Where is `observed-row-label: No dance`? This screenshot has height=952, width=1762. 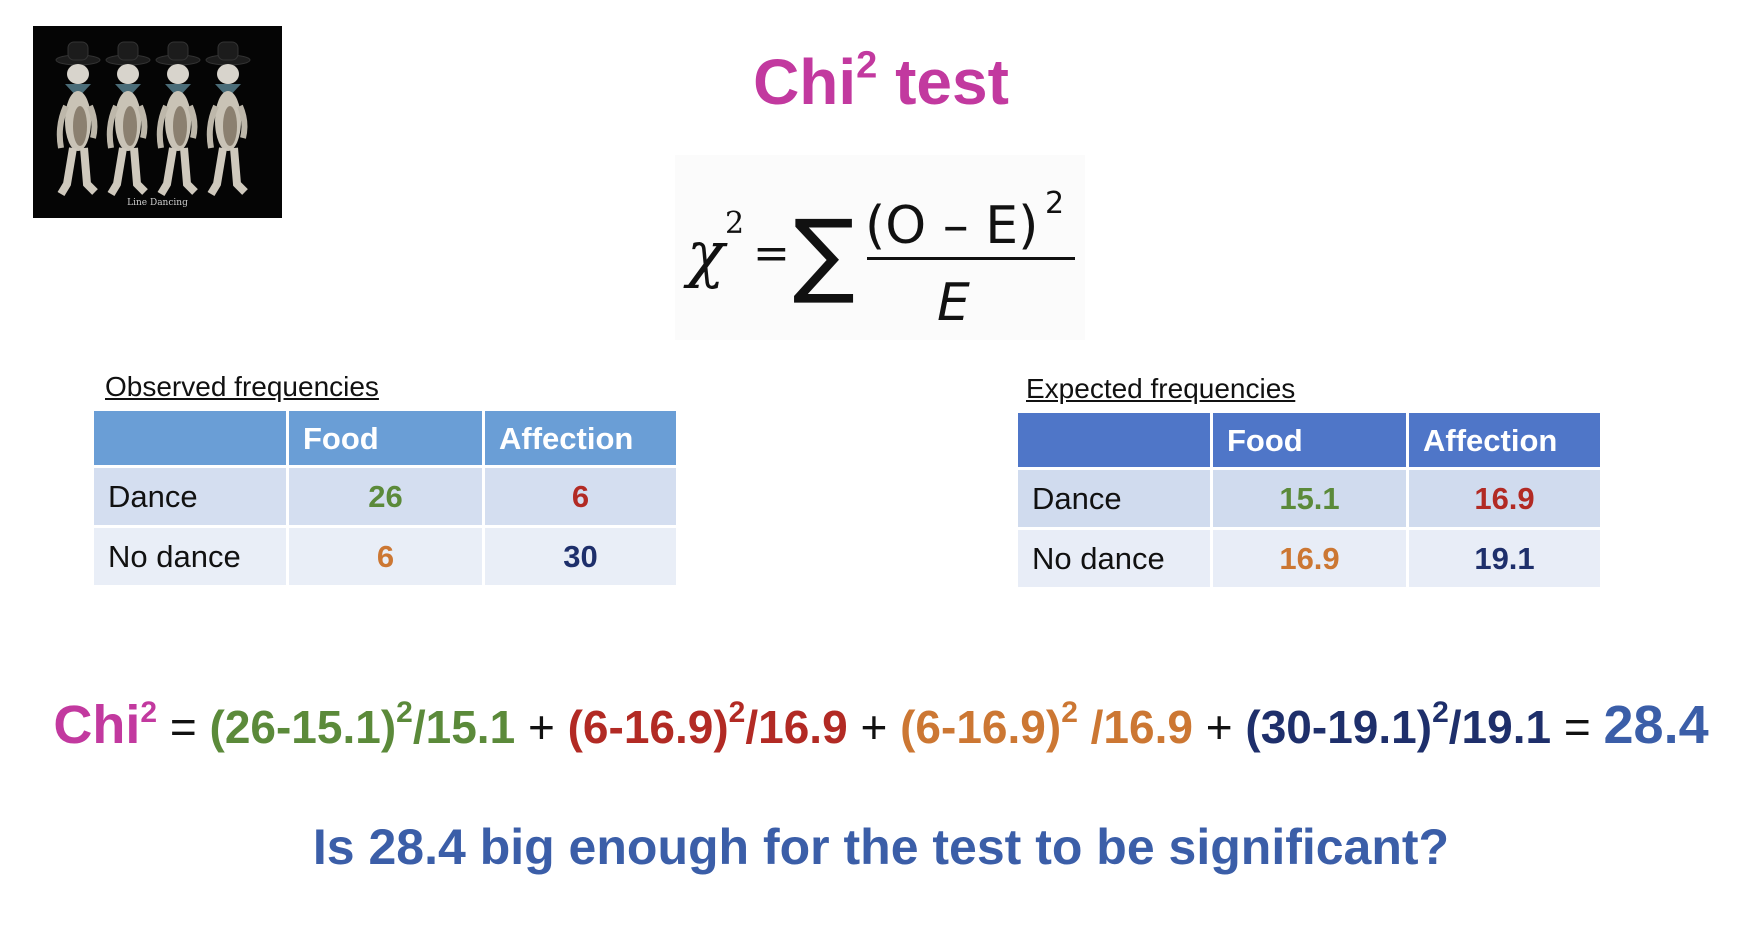
observed-row-label: No dance is located at coordinates (191, 558).